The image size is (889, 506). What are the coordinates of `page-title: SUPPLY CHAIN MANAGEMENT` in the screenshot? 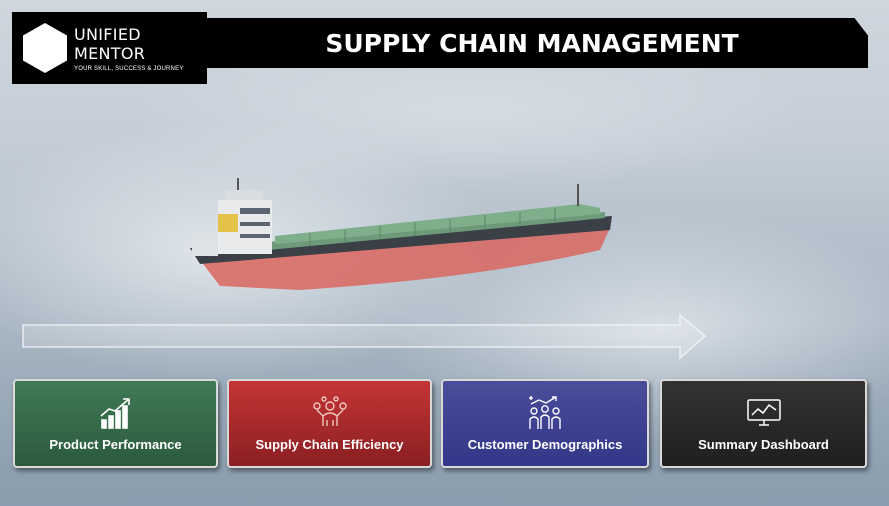 It's located at (532, 43).